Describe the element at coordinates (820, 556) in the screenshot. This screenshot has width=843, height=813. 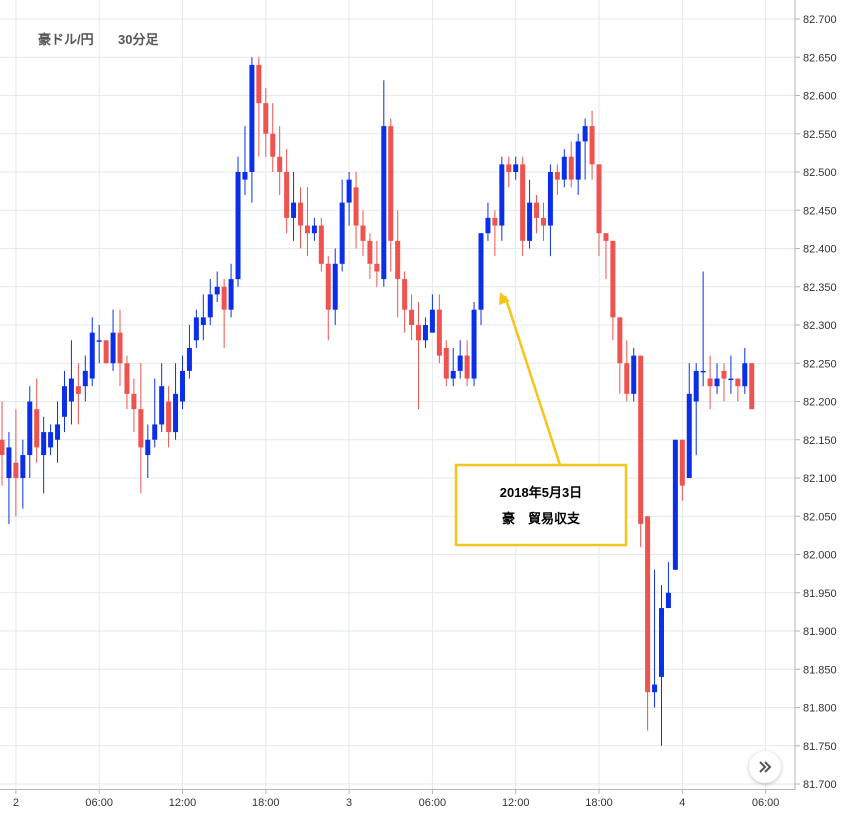
I see `y-tick-label: 82.000` at that location.